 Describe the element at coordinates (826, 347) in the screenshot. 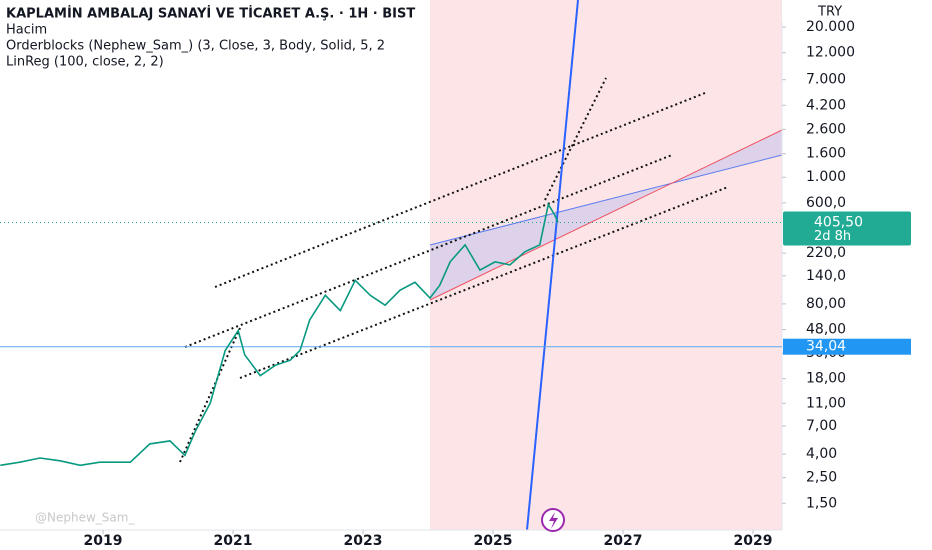

I see `price-line-label: 34,04` at that location.